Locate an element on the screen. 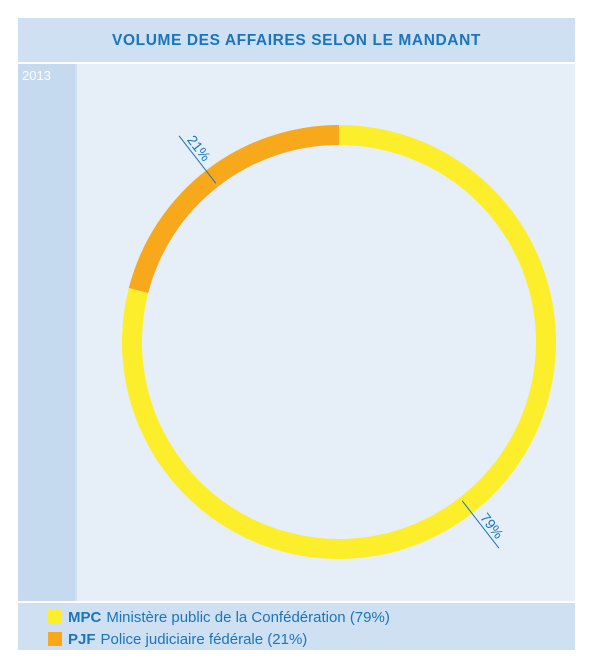 The width and height of the screenshot is (593, 668). year-label: 2013 is located at coordinates (36, 75).